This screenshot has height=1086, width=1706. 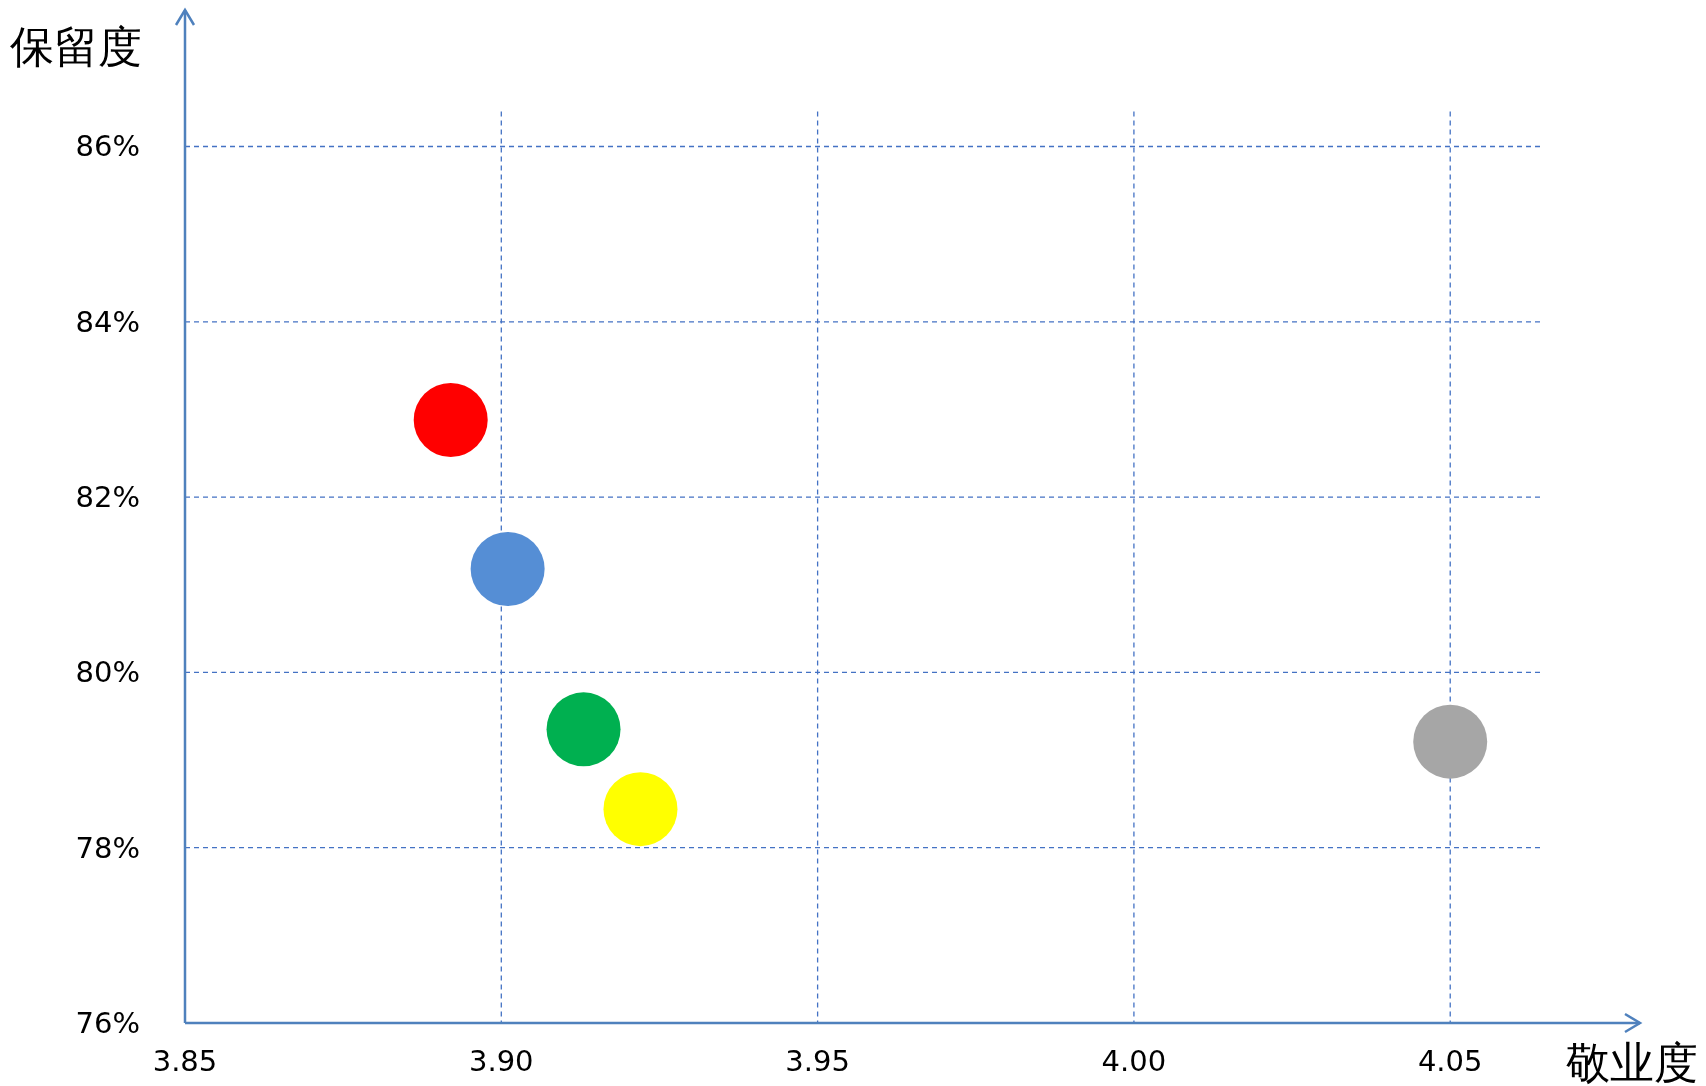 What do you see at coordinates (76, 46) in the screenshot?
I see `y-axis-title: 保留度` at bounding box center [76, 46].